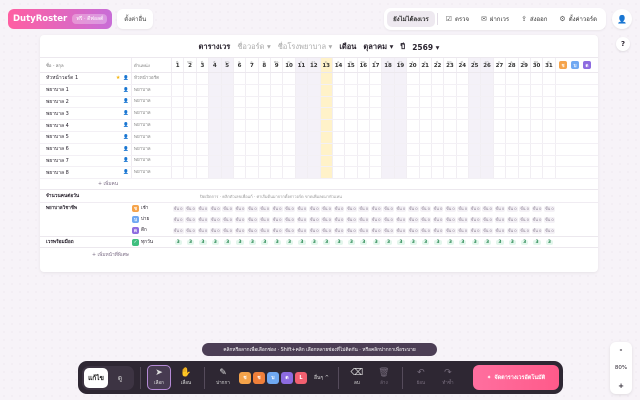 This screenshot has height=400, width=640. I want to click on user-icon: 👤, so click(622, 19).